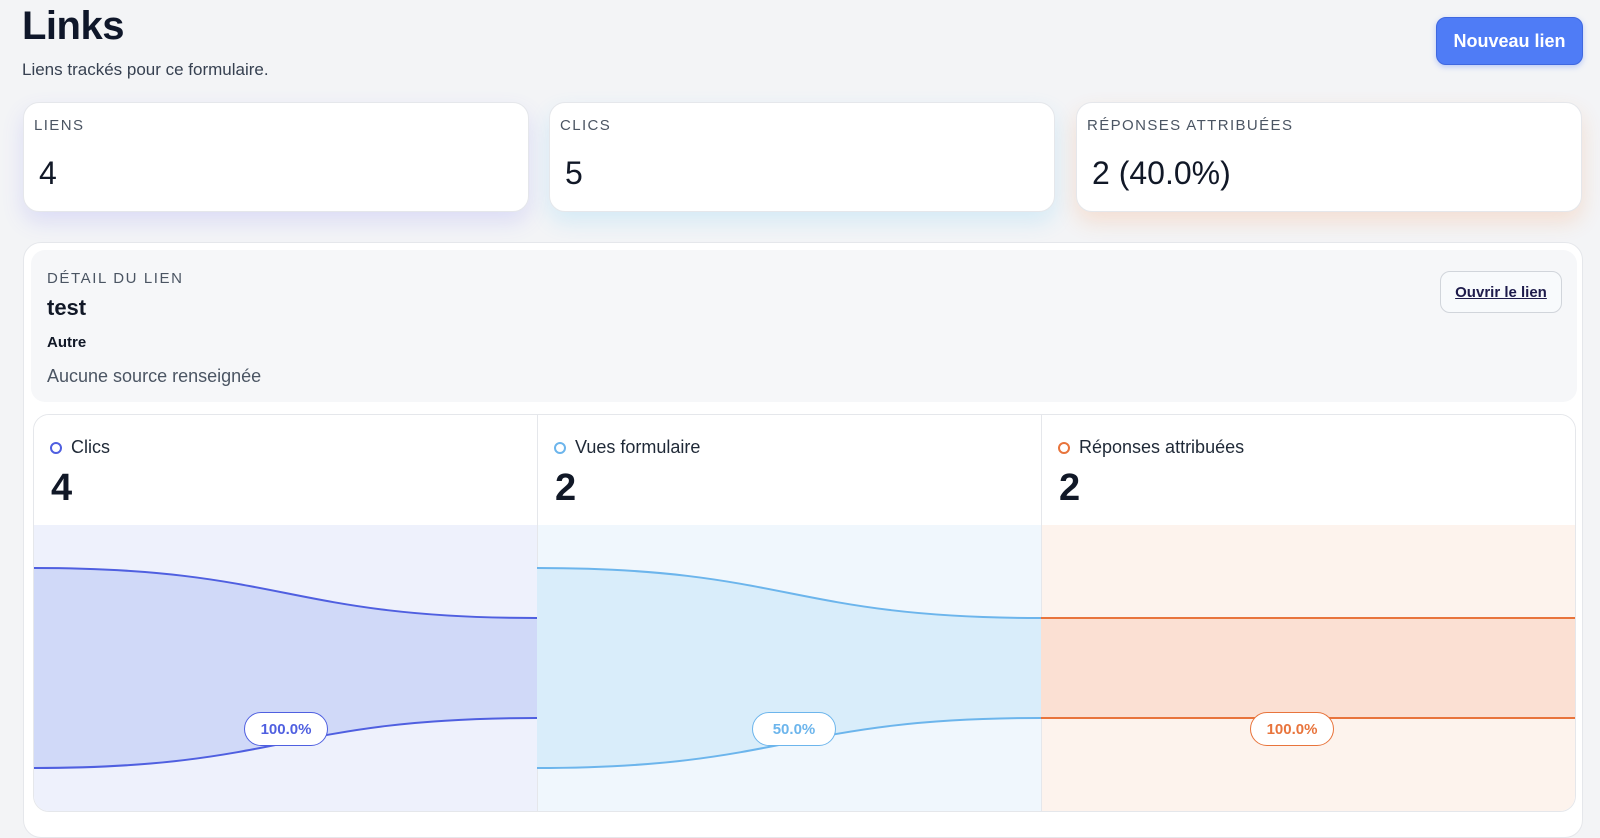 The image size is (1600, 838). Describe the element at coordinates (638, 447) in the screenshot. I see `stage-name: Vues formulaire` at that location.